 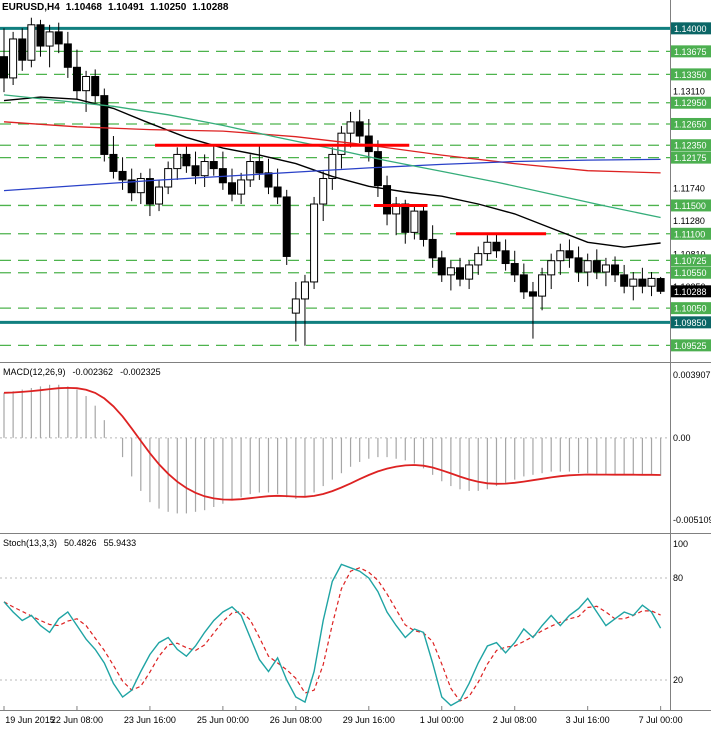 I want to click on macd-signal-line, so click(x=332, y=443).